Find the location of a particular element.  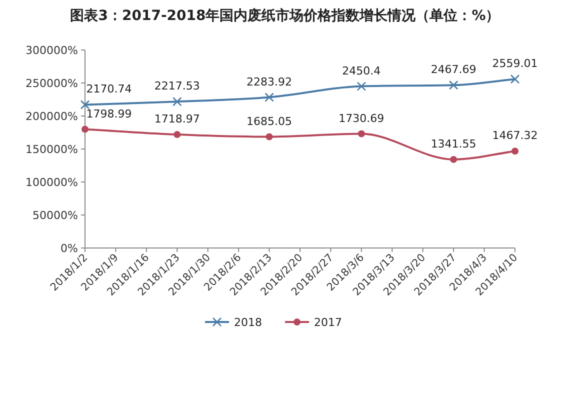

y-tick-label: 150000% is located at coordinates (52, 149).